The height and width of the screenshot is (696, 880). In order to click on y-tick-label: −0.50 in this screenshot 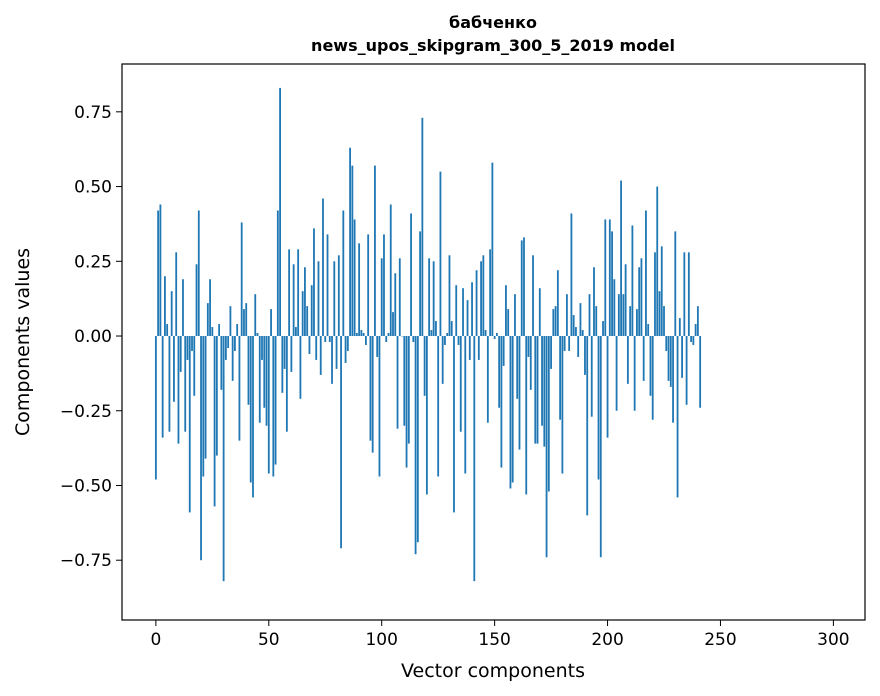, I will do `click(86, 486)`.